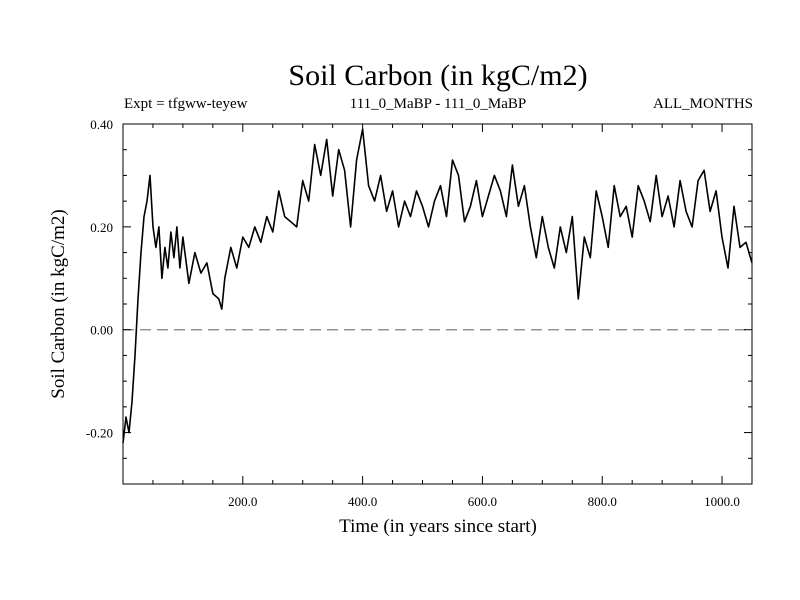 The image size is (800, 600). I want to click on period-label: 111_0_MaBP - 111_0_MaBP, so click(438, 104).